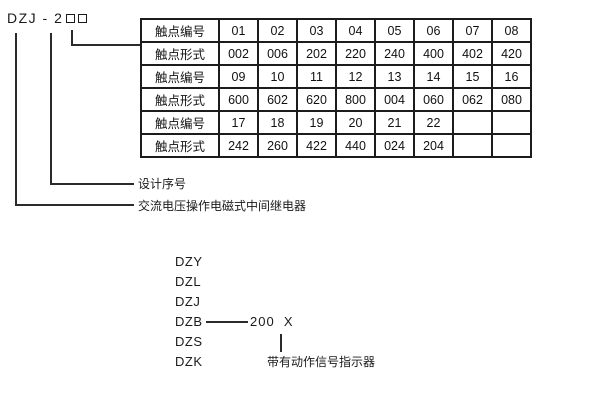 This screenshot has width=600, height=400. What do you see at coordinates (238, 76) in the screenshot?
I see `table-cell: 09` at bounding box center [238, 76].